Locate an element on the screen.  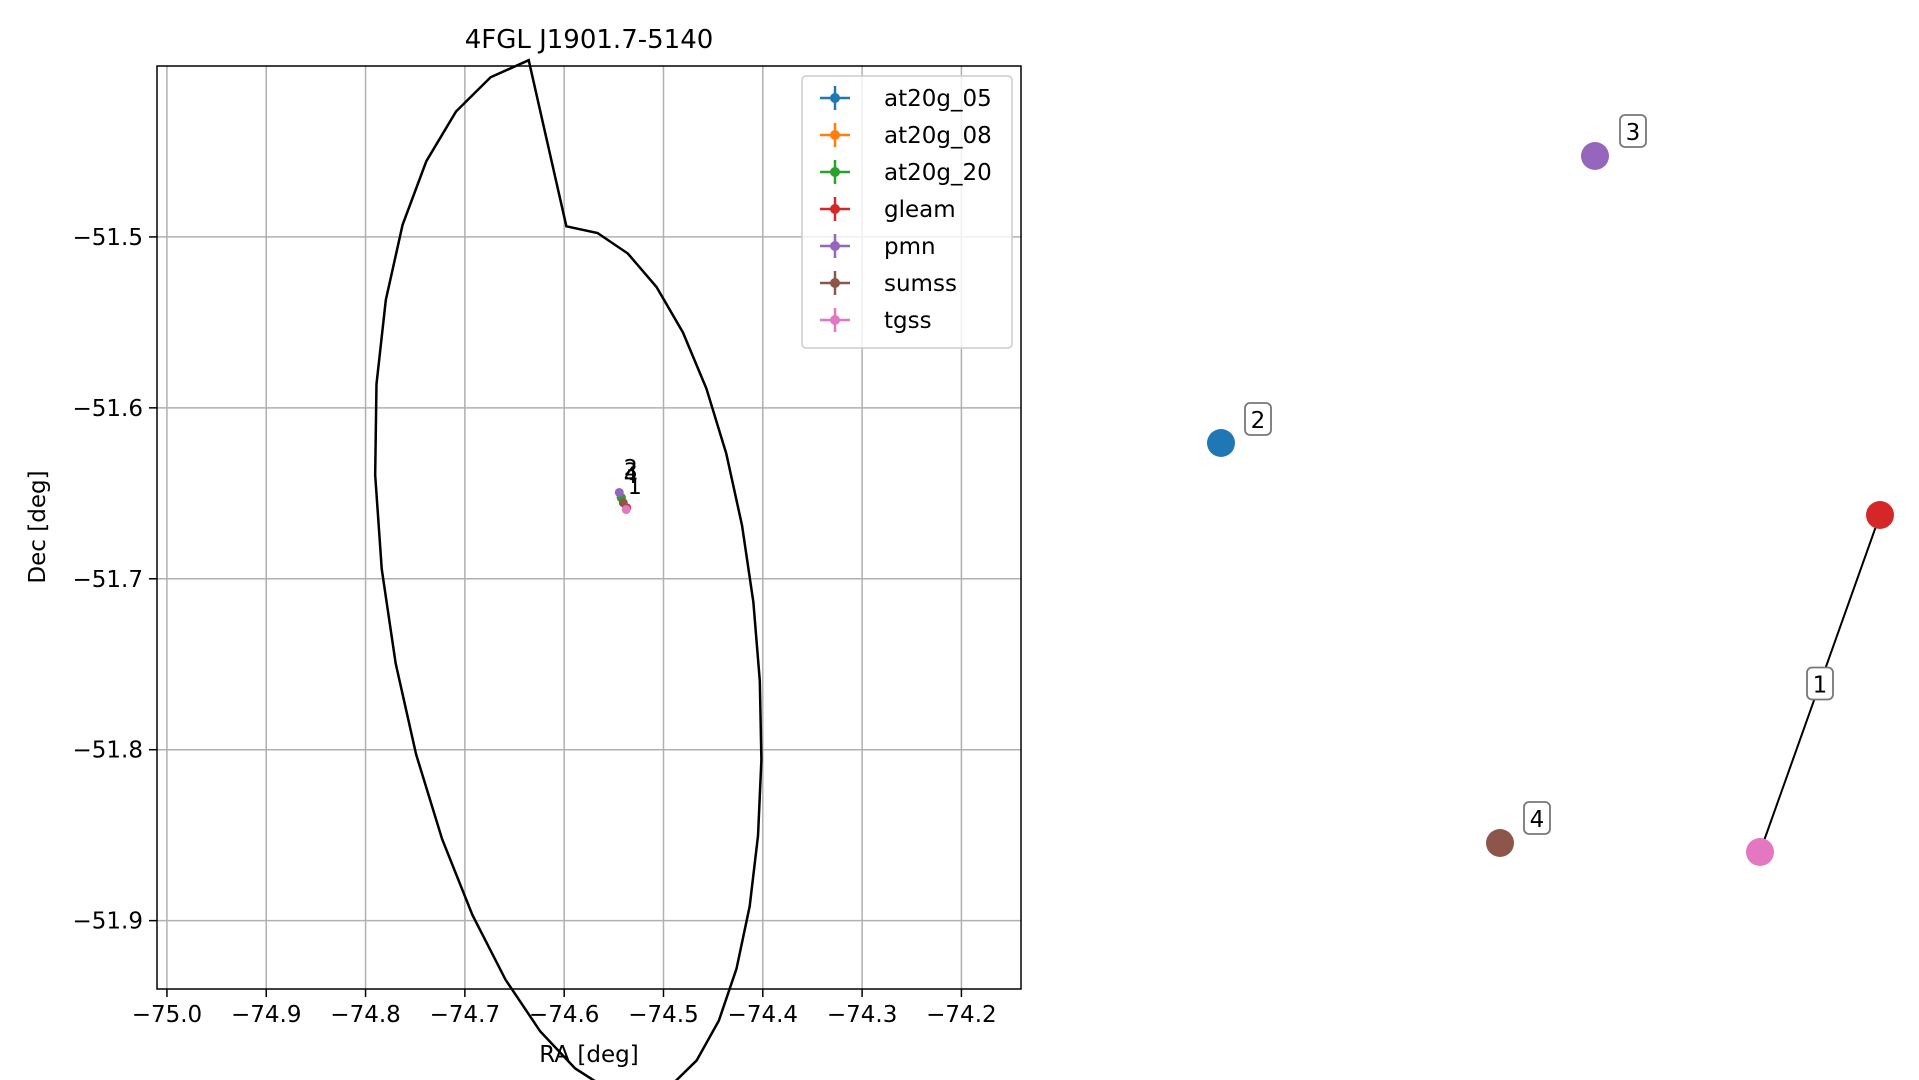
node-label: 4 is located at coordinates (1537, 820).